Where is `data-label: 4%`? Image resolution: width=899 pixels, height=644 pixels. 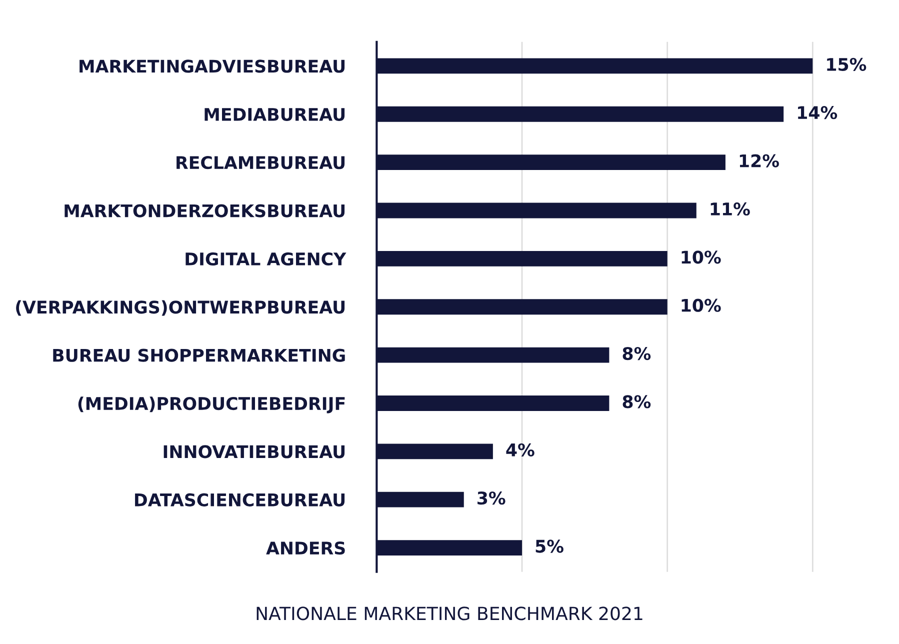 data-label: 4% is located at coordinates (520, 449).